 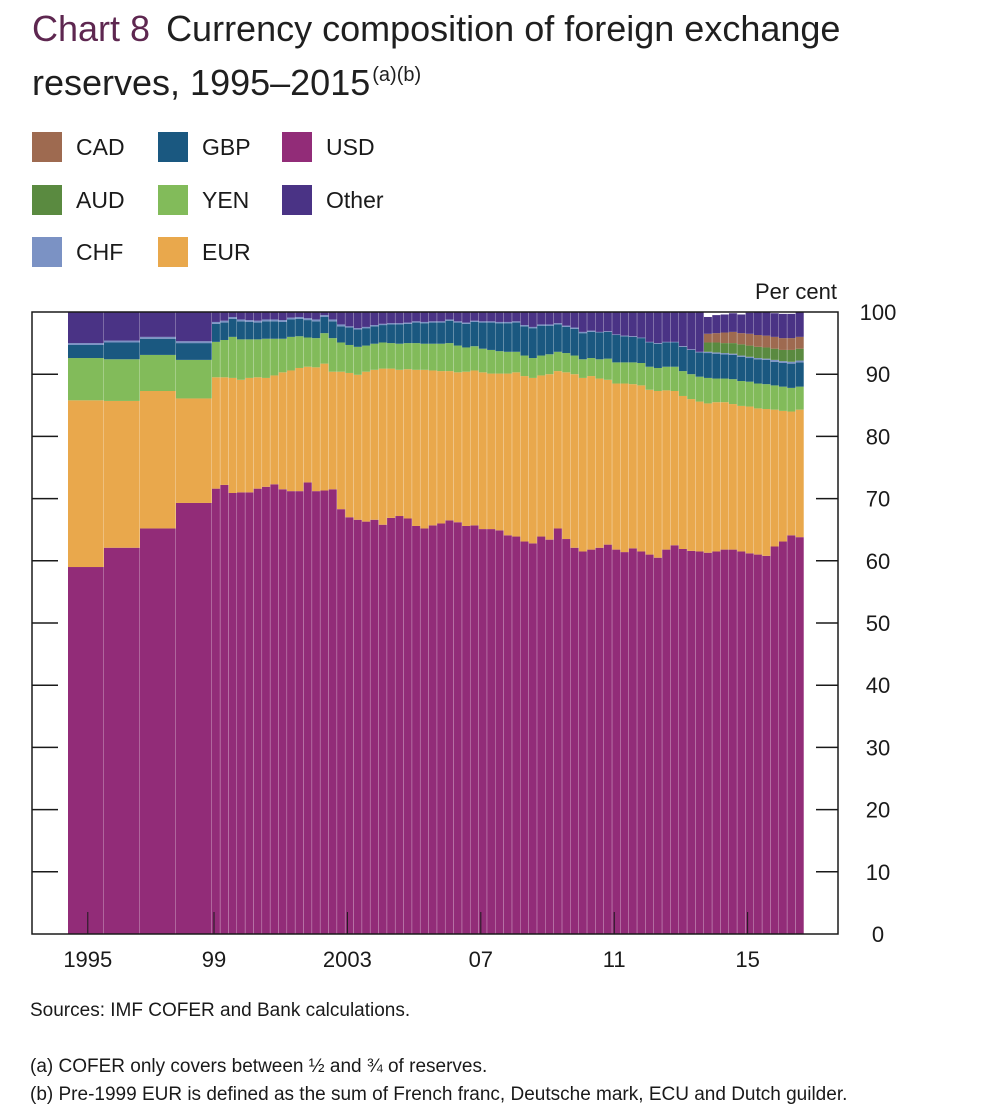 What do you see at coordinates (878, 810) in the screenshot?
I see `y-tick-label: 20` at bounding box center [878, 810].